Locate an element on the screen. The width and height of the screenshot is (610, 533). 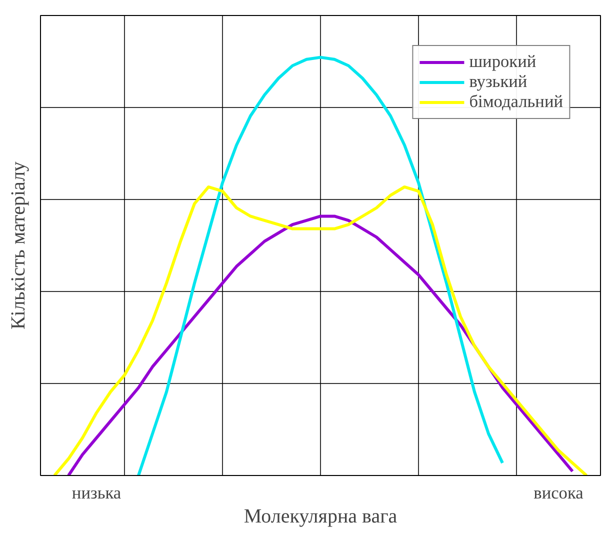
text: низька is located at coordinates (97, 493).